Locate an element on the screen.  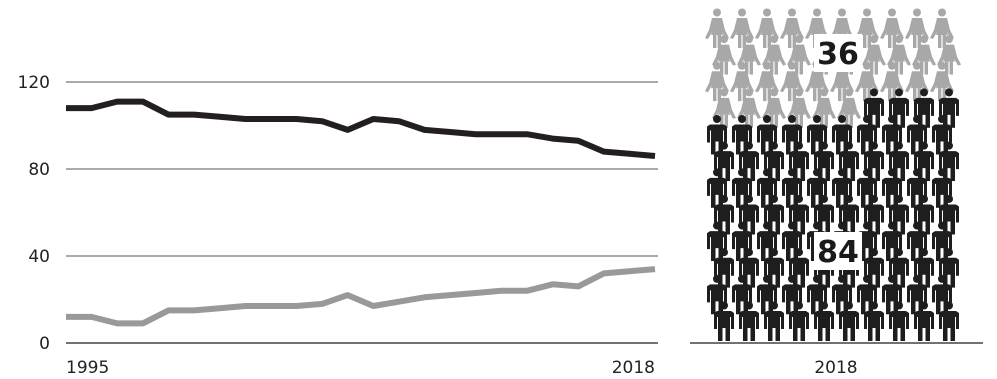
y-tick-label: 40 is located at coordinates (39, 257).